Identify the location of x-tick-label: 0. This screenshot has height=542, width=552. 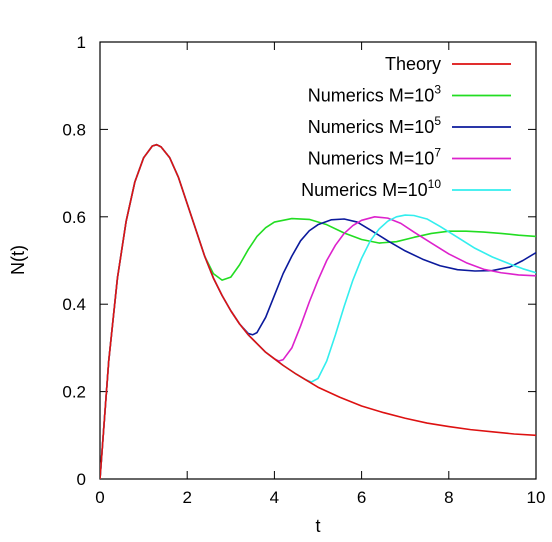
(99, 497).